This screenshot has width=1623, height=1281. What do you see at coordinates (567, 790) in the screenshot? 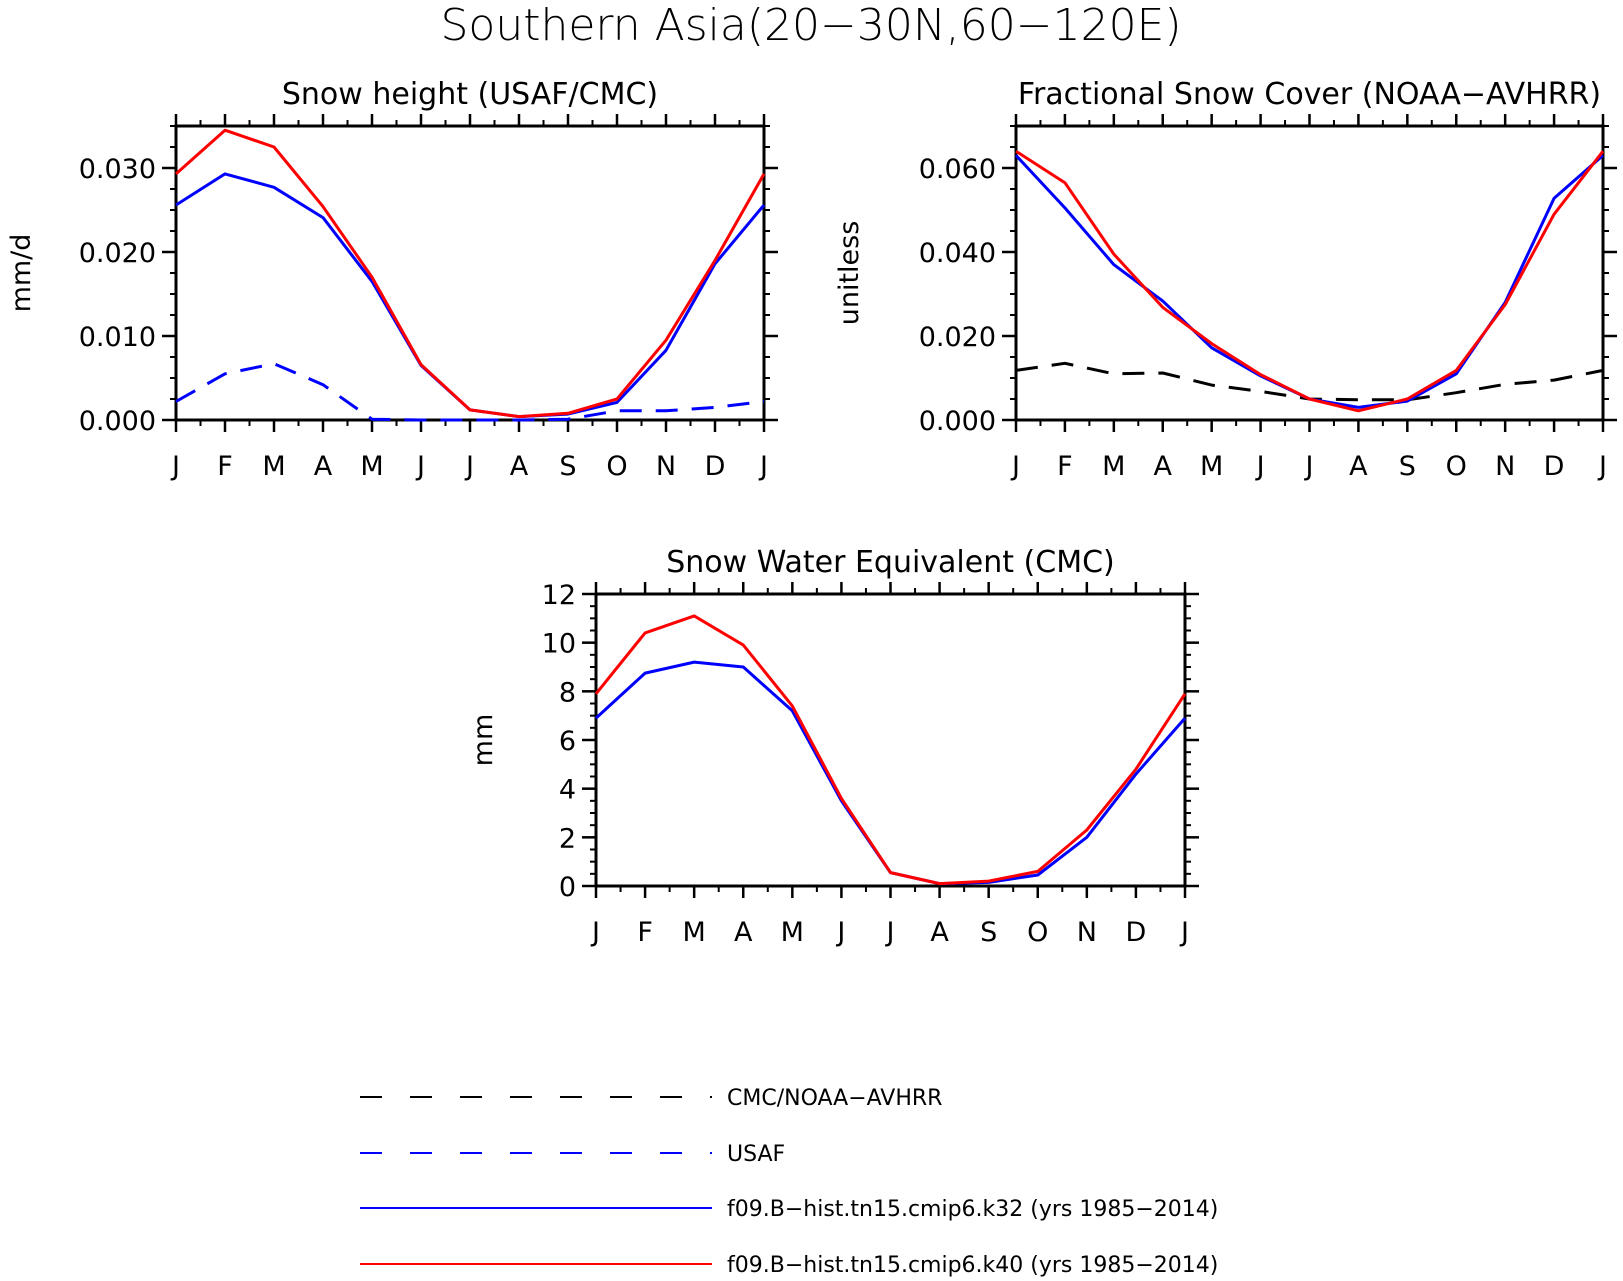
I see `y-tick-label: 4` at bounding box center [567, 790].